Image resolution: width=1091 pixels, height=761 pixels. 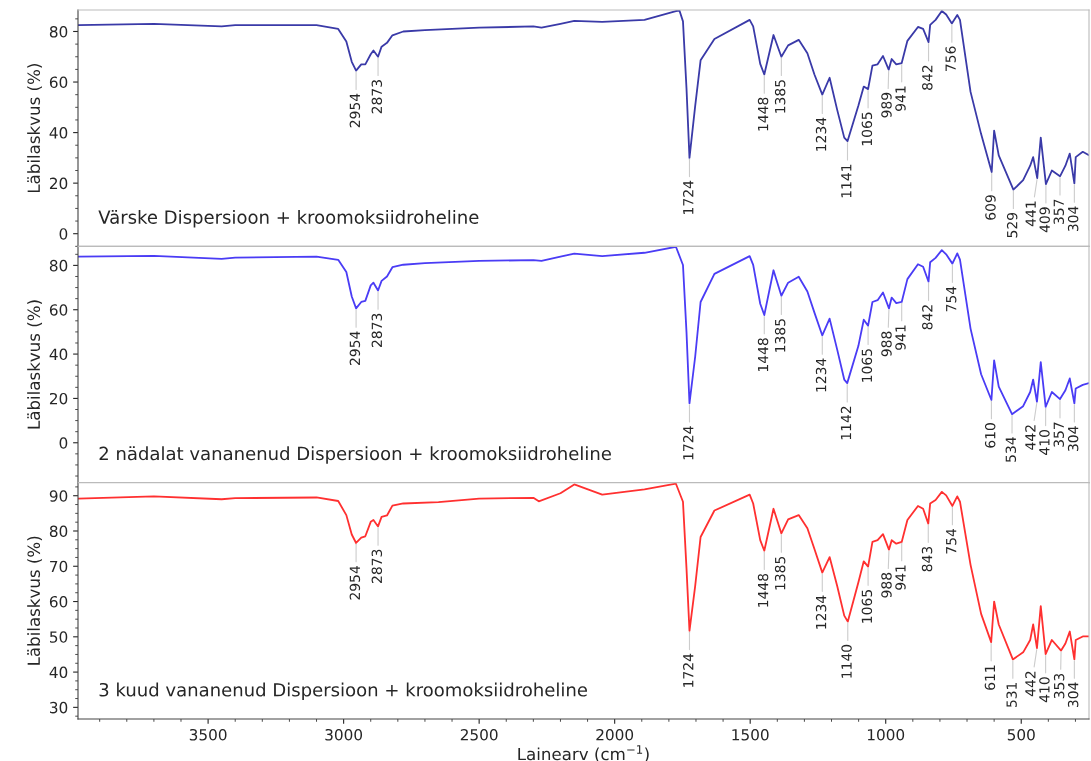 I want to click on text: 2 nädalat vananenud Dispersioon + kroomoksiidroheline, so click(x=355, y=455).